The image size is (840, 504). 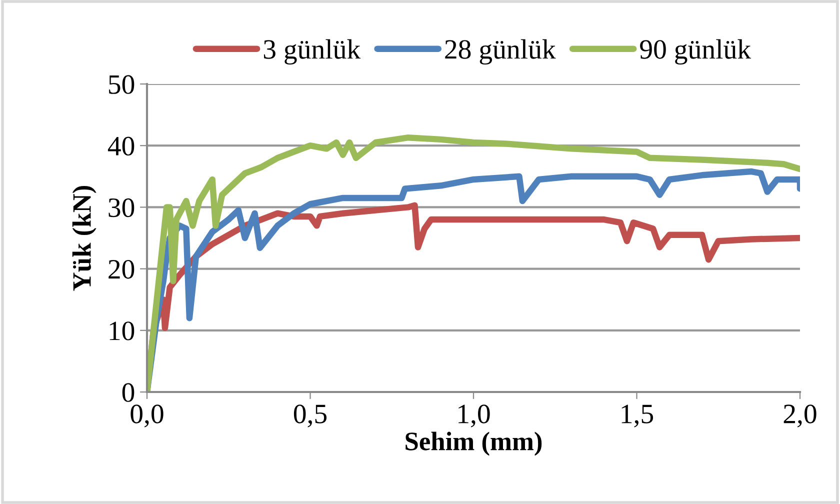 I want to click on y-tick-label: 20, so click(x=121, y=269).